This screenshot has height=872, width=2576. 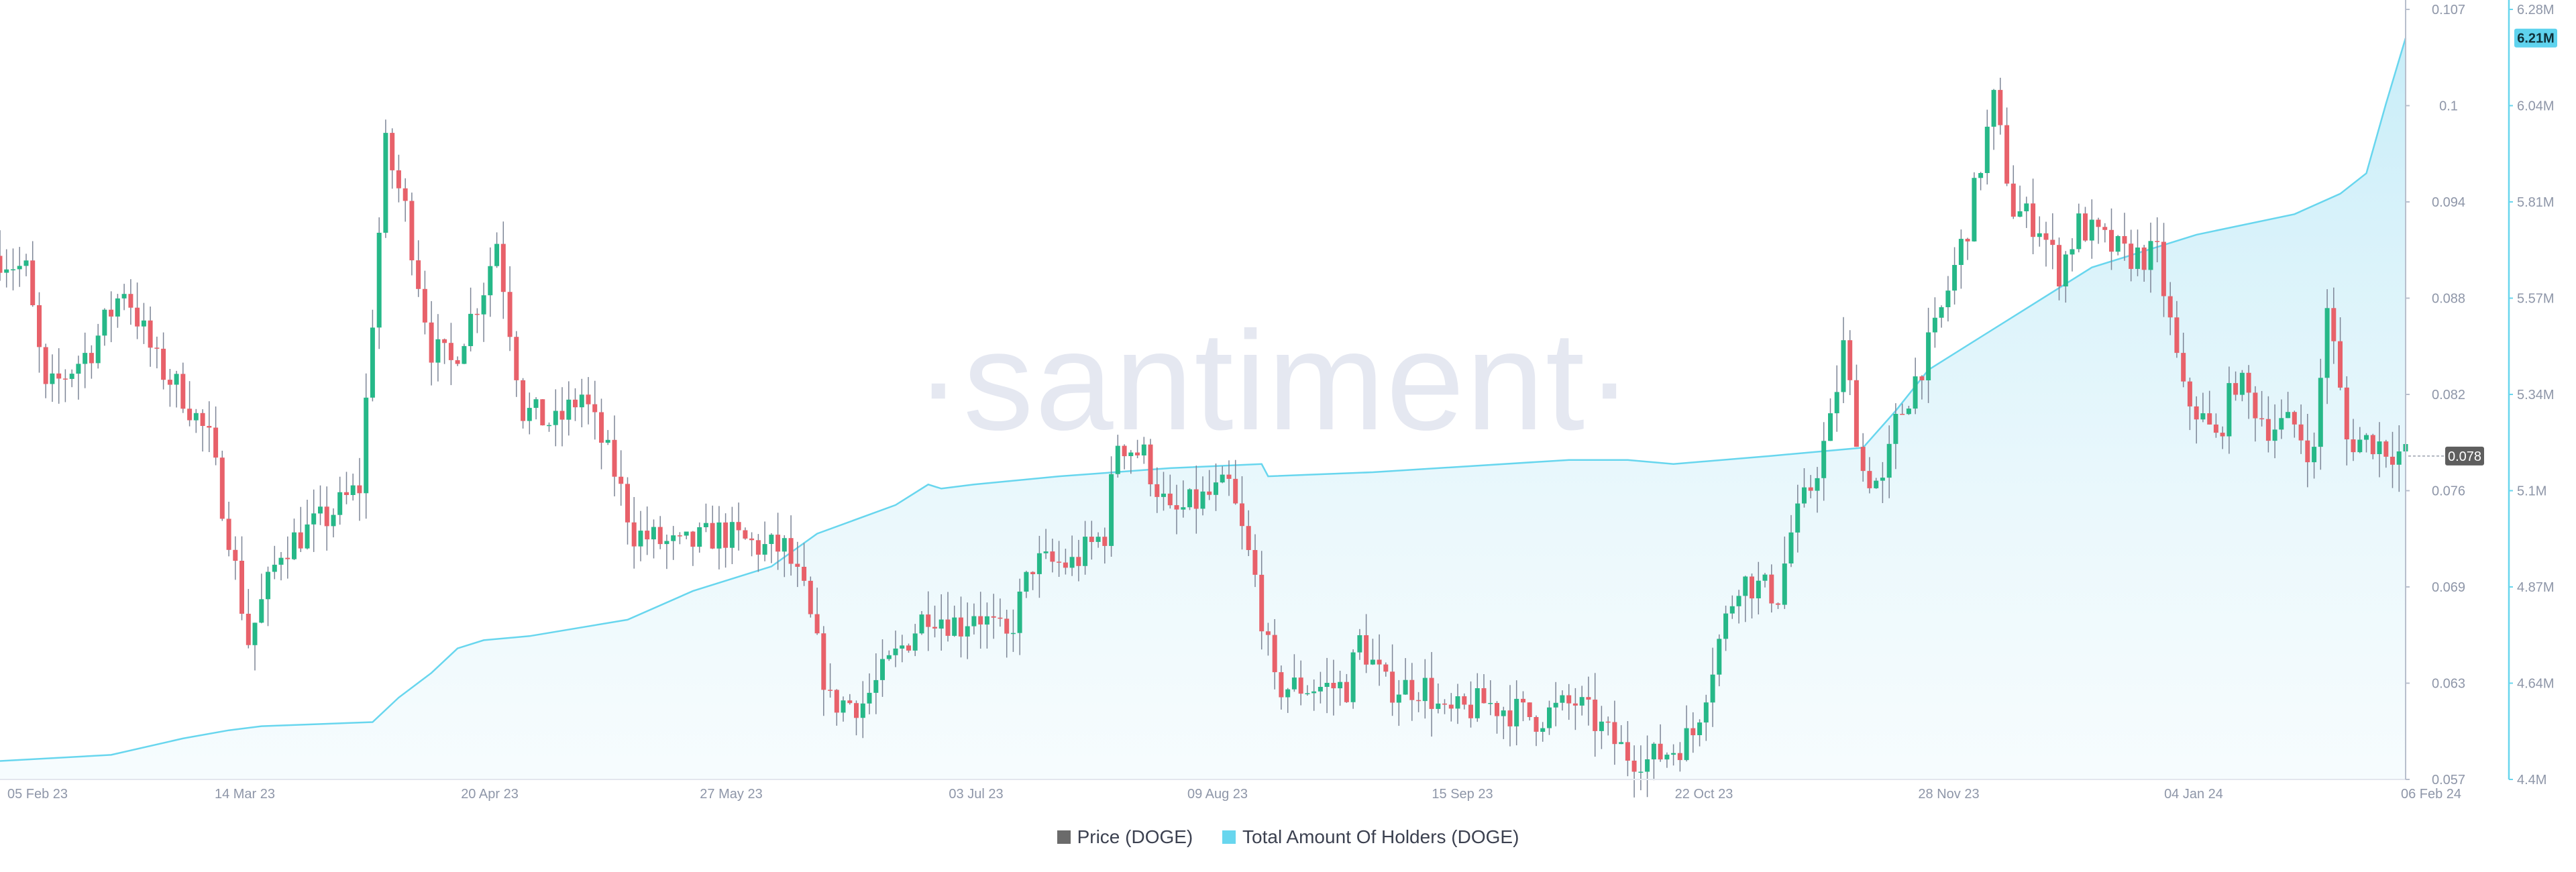 What do you see at coordinates (1125, 837) in the screenshot?
I see `legend-item-price: Price (DOGE)` at bounding box center [1125, 837].